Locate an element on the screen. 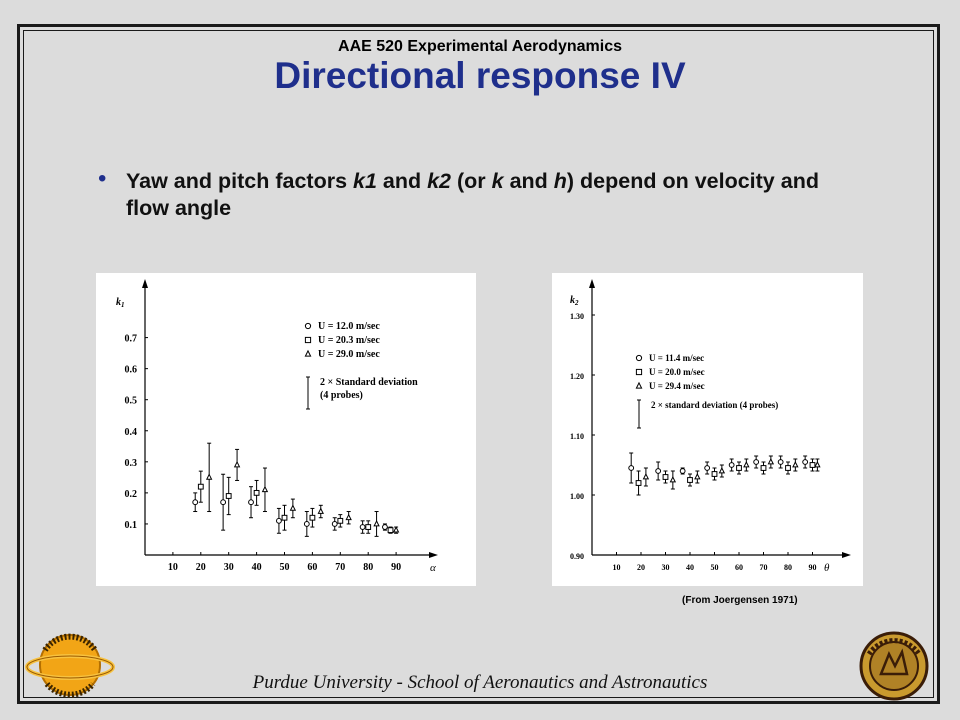 The height and width of the screenshot is (720, 960). legend-label: U = 29.0 m/sec is located at coordinates (349, 354).